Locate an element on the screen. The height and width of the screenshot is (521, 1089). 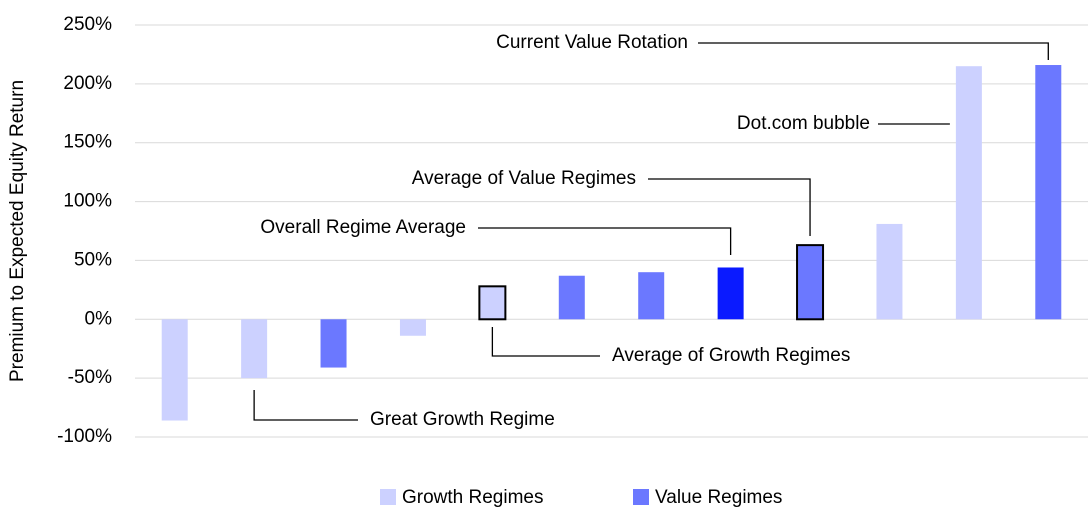
y-tick-label: 50% is located at coordinates (93, 259).